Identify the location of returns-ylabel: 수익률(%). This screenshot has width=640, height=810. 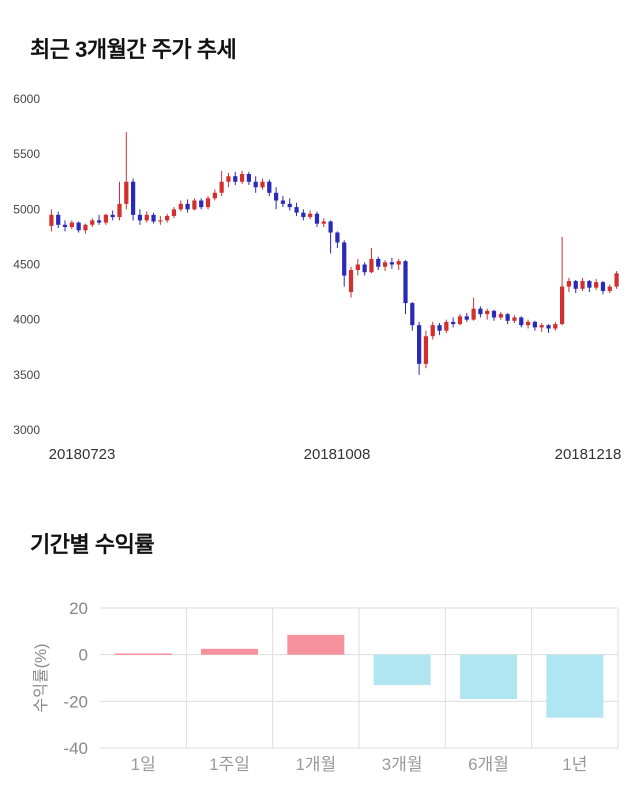
(41, 677).